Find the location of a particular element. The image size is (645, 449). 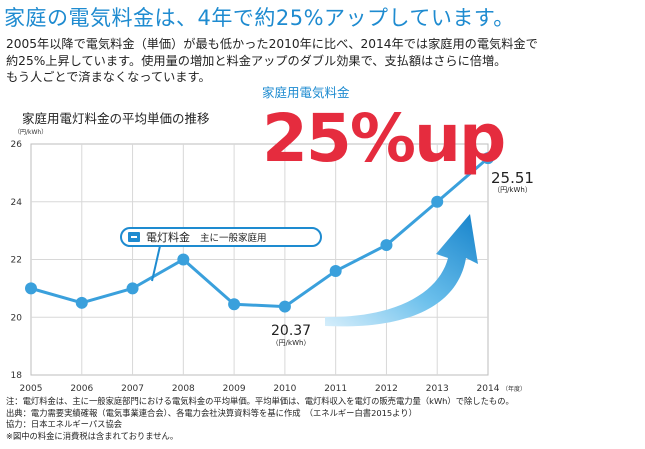

min-value-annotation: 20.37 （円/kWh） is located at coordinates (291, 335).